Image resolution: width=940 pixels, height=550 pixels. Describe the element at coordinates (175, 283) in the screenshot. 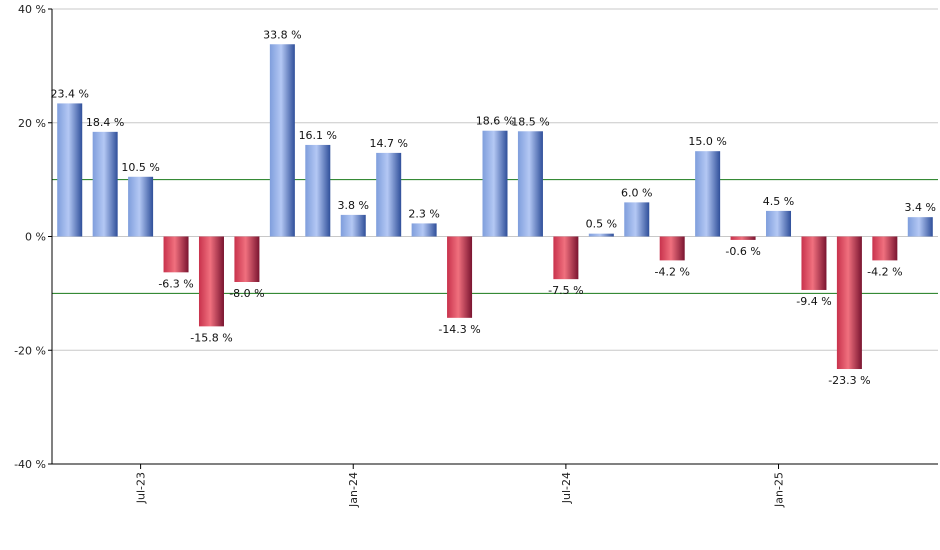

I see `bar-value-label: -6.3 %` at that location.